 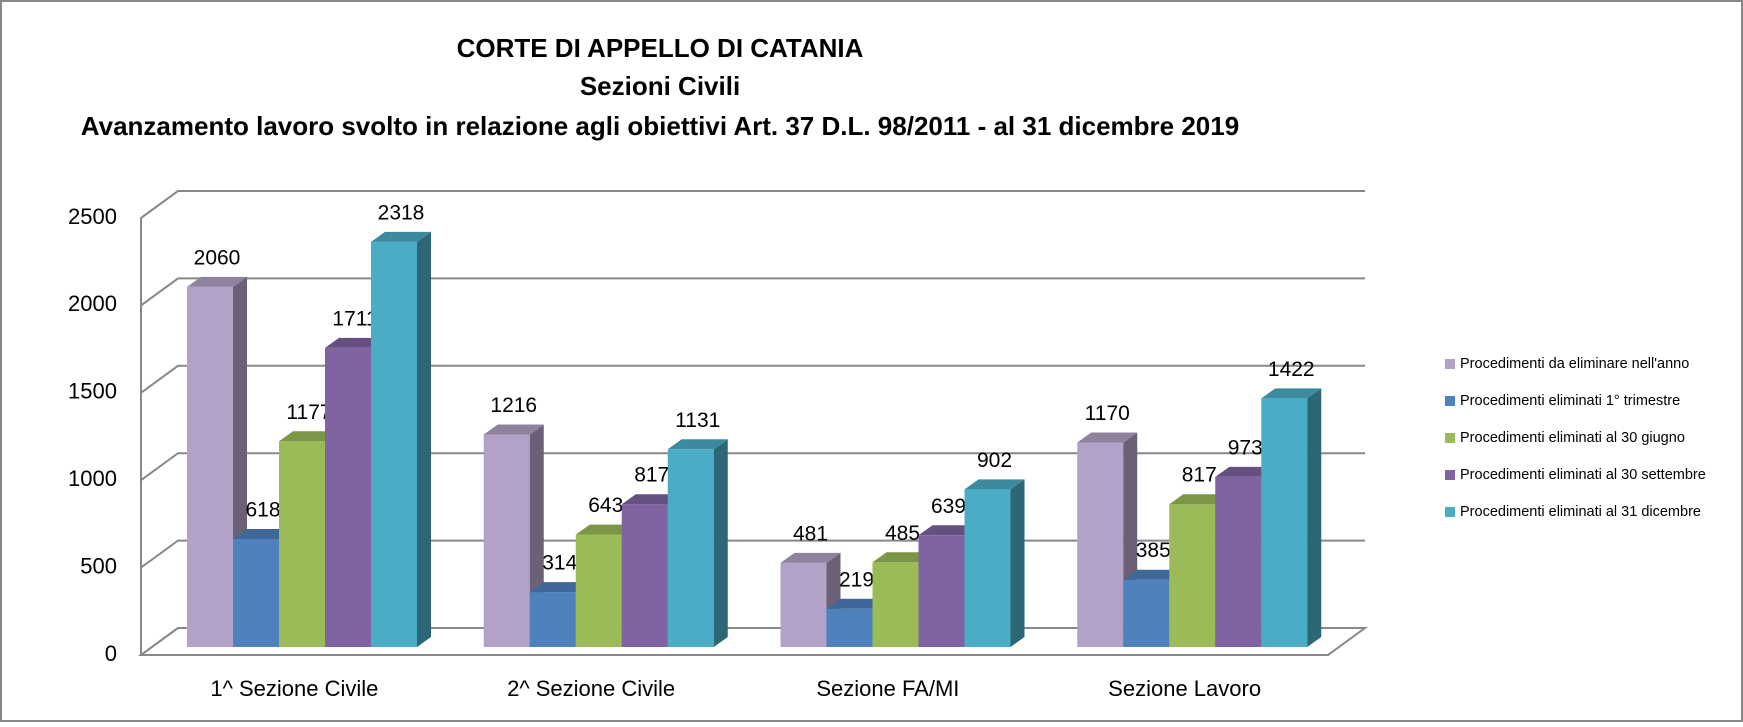 What do you see at coordinates (591, 688) in the screenshot?
I see `x-tick-label: 2^ Sezione Civile` at bounding box center [591, 688].